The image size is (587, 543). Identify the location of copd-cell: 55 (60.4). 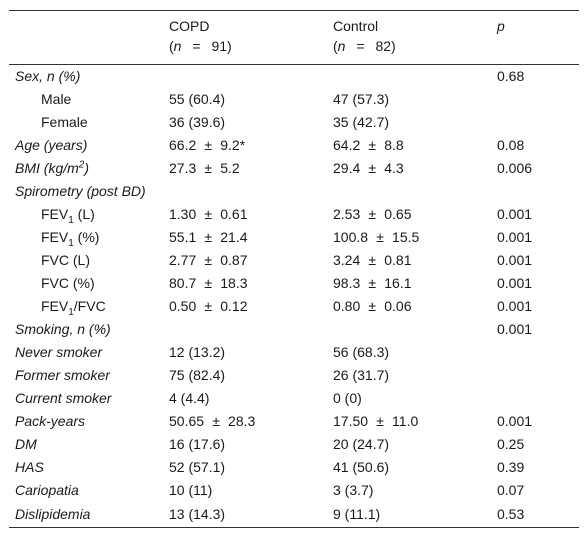
(197, 99).